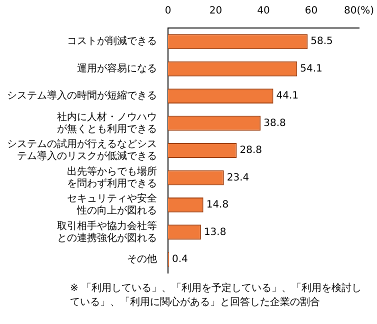 This screenshot has height=324, width=377. Describe the element at coordinates (359, 11) in the screenshot. I see `x-tick-label: 80(%)` at that location.